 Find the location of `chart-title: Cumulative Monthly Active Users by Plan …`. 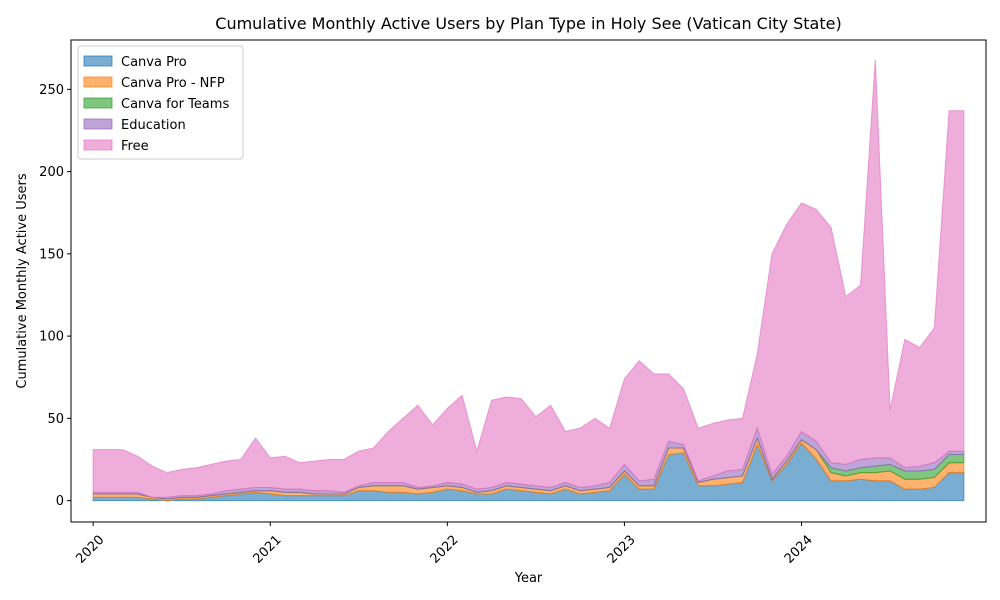

chart-title: Cumulative Monthly Active Users by Plan … is located at coordinates (528, 23).